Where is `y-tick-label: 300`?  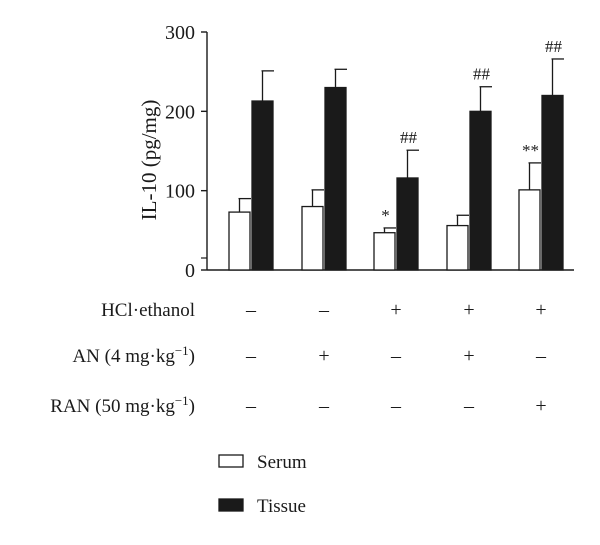 y-tick-label: 300 is located at coordinates (180, 33).